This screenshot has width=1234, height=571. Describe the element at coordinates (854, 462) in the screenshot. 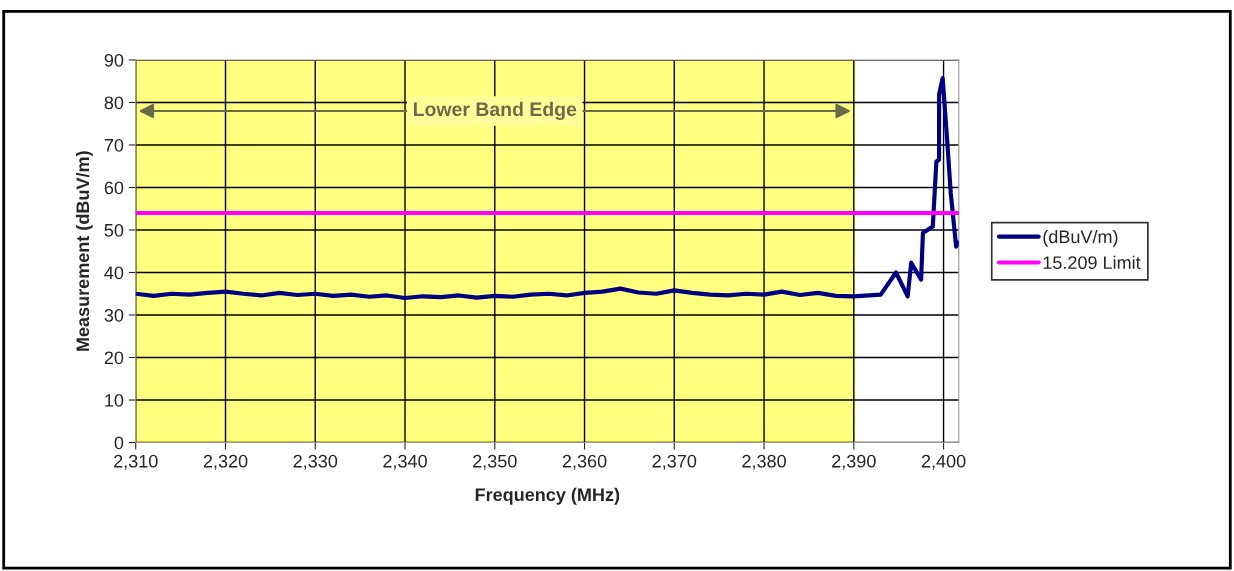

I see `x-tick-label: 2,390` at that location.